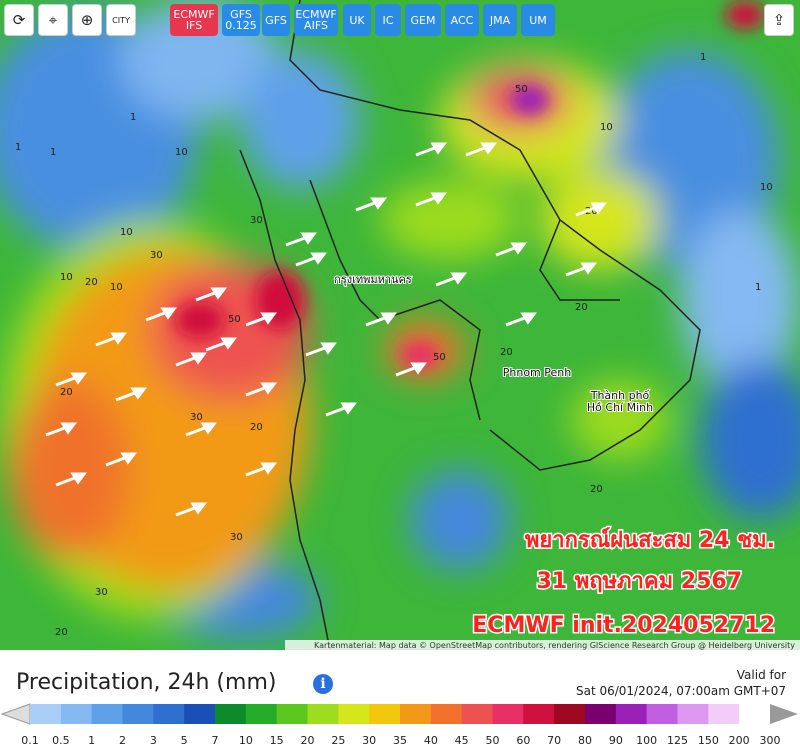 Image resolution: width=800 pixels, height=750 pixels. Describe the element at coordinates (30, 740) in the screenshot. I see `legend-tick-label: 0.1` at that location.